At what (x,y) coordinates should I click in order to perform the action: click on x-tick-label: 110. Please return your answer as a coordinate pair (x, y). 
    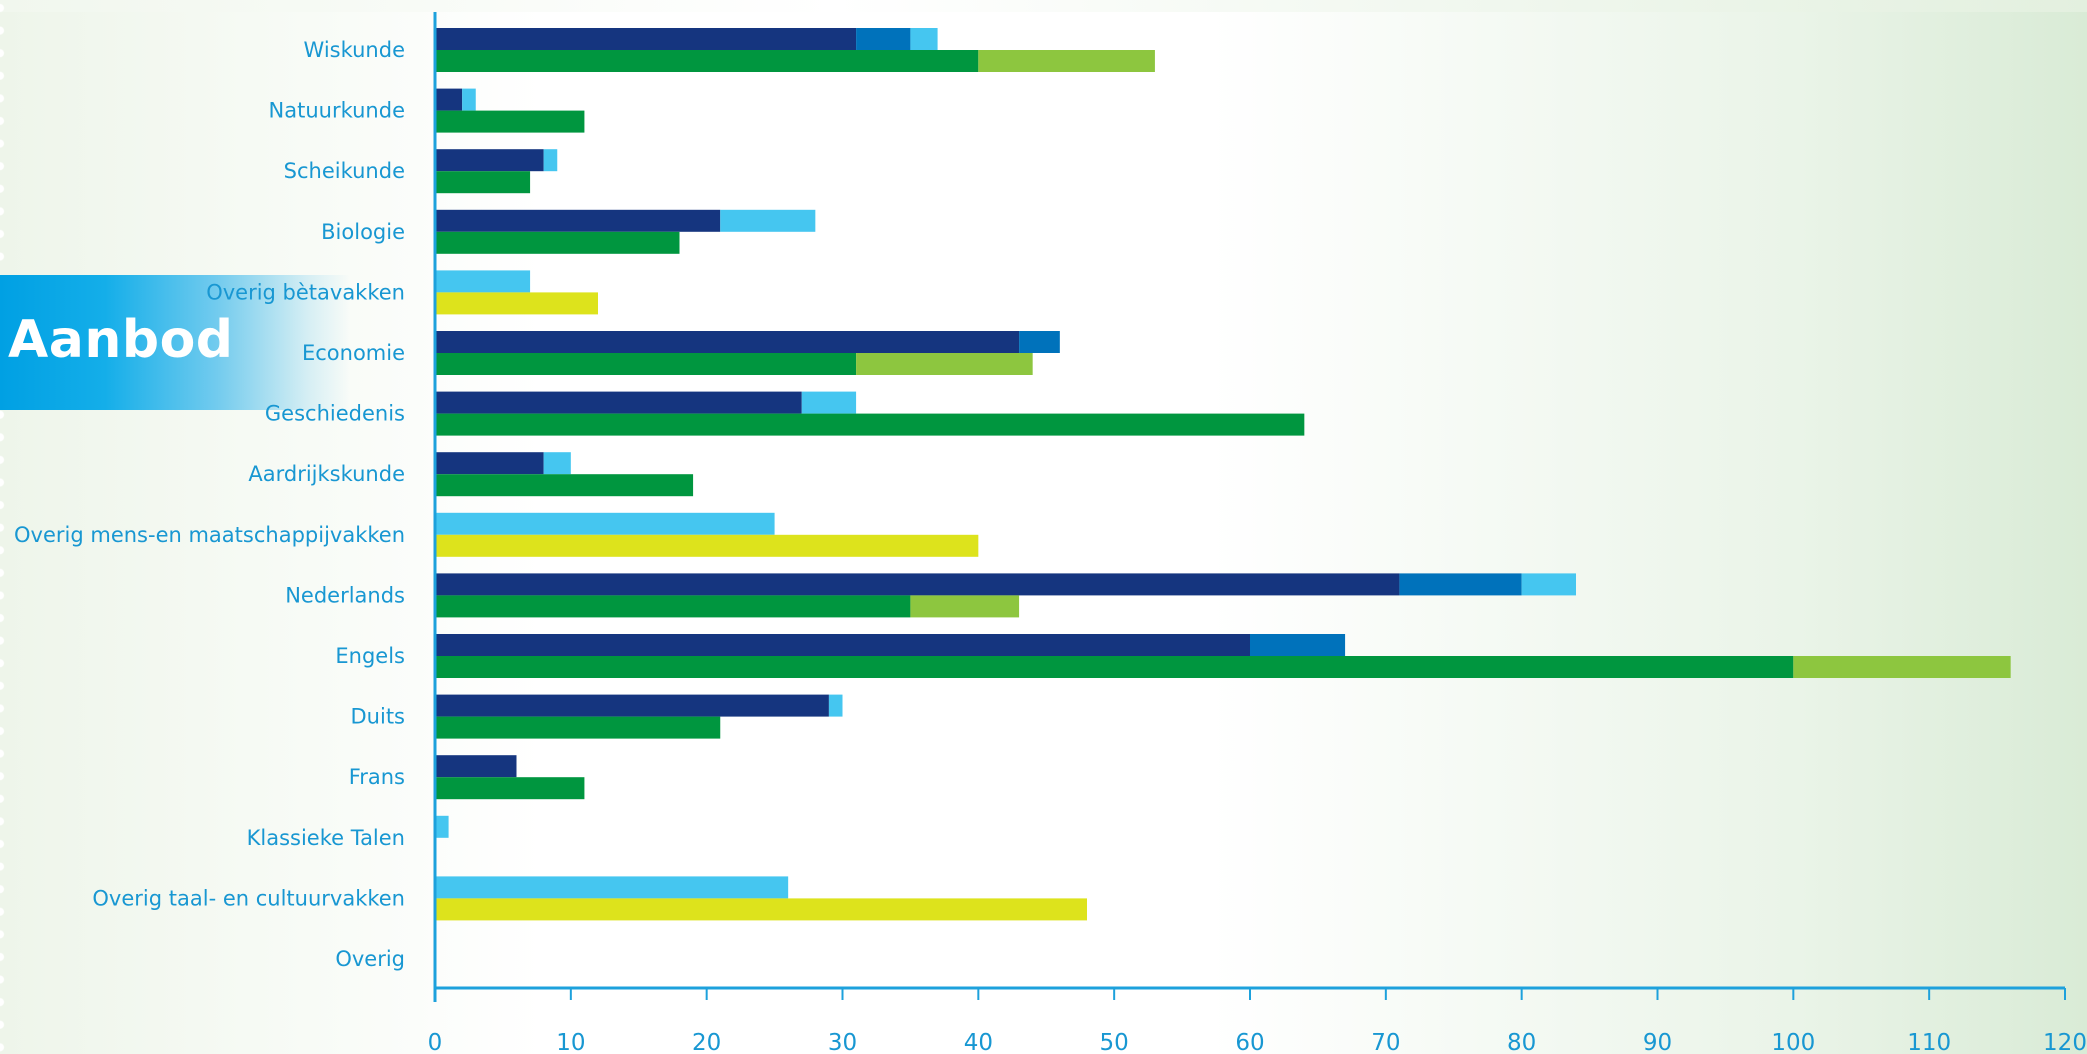
    Looking at the image, I should click on (1929, 1042).